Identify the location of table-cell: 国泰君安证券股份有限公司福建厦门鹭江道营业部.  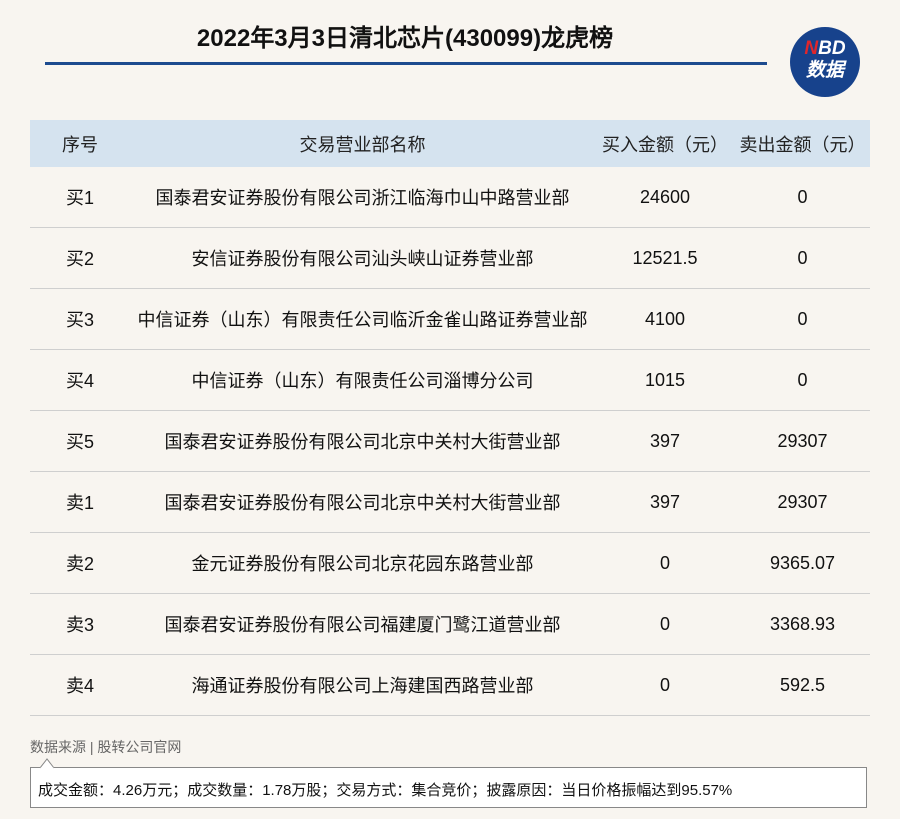
(362, 625).